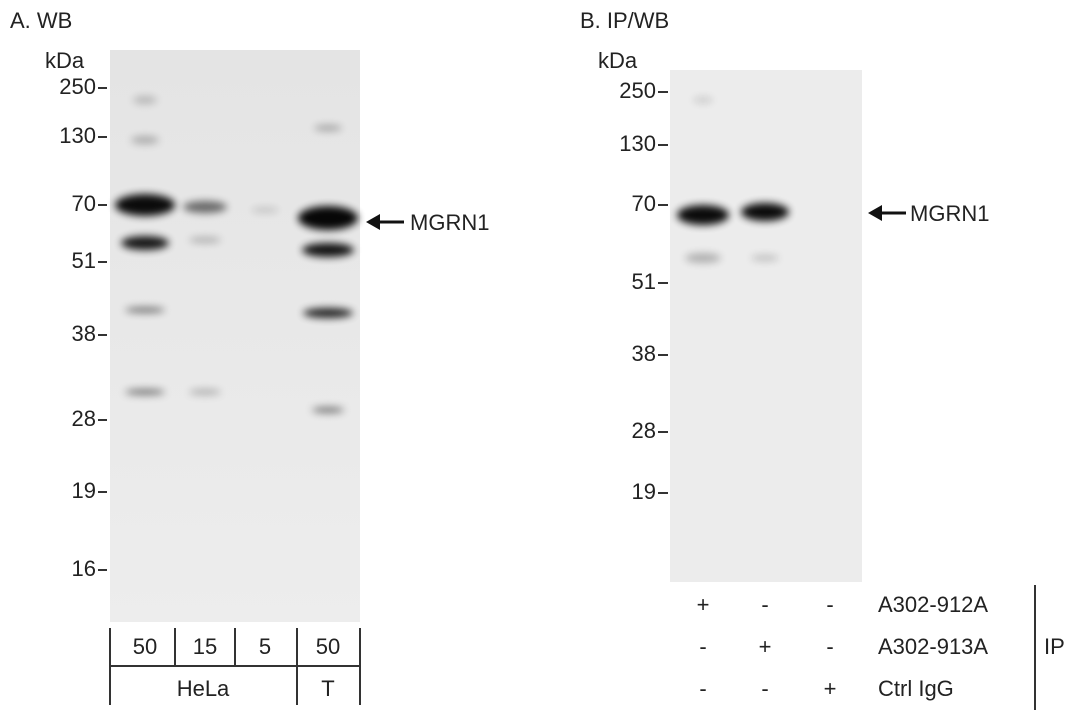 Image resolution: width=1080 pixels, height=719 pixels. Describe the element at coordinates (933, 604) in the screenshot. I see `antibody-name: A302-912A` at that location.